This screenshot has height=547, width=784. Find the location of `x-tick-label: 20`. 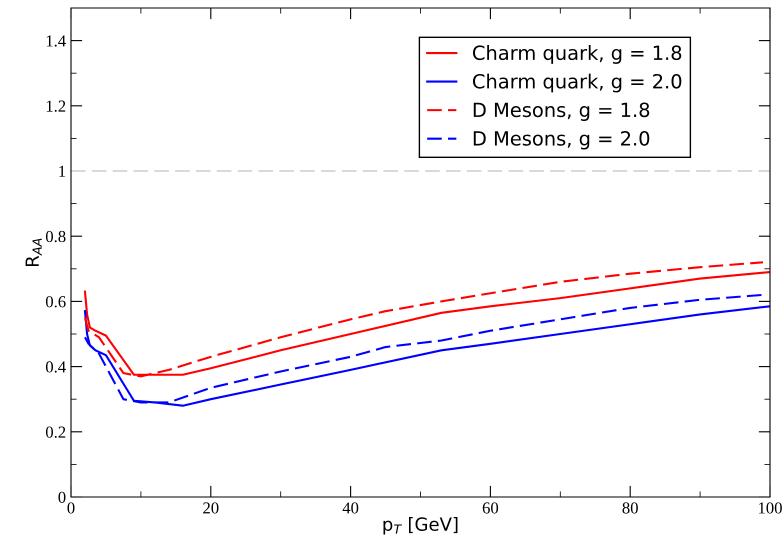

x-tick-label: 20 is located at coordinates (210, 508).